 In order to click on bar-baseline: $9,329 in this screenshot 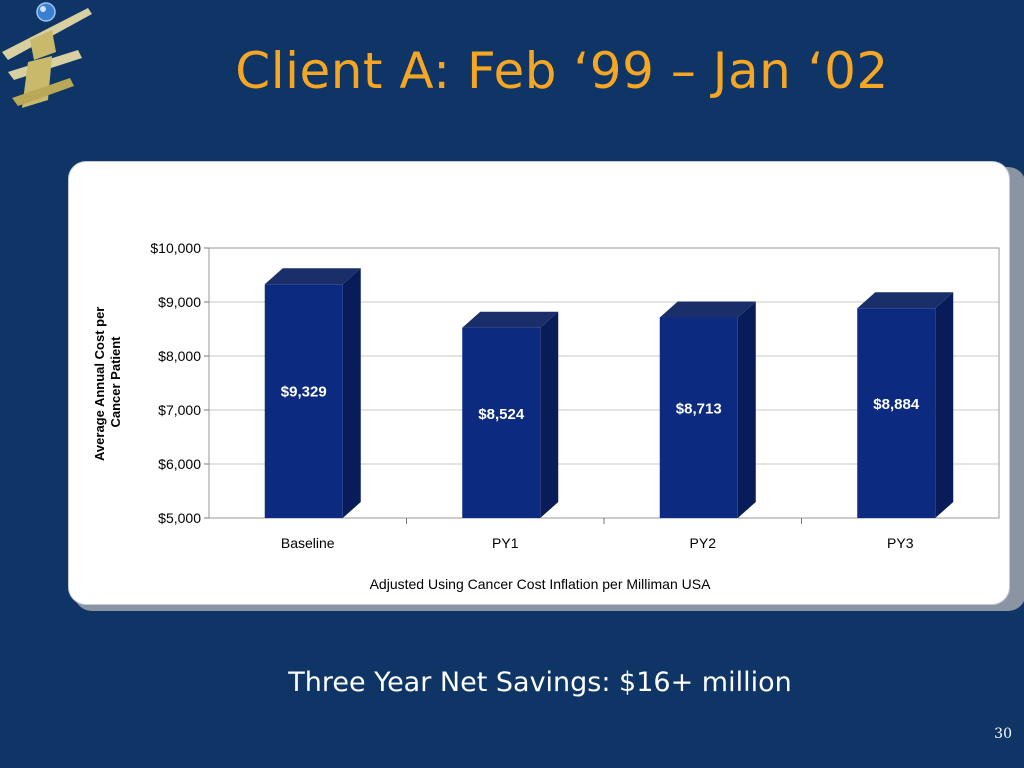, I will do `click(312, 393)`.